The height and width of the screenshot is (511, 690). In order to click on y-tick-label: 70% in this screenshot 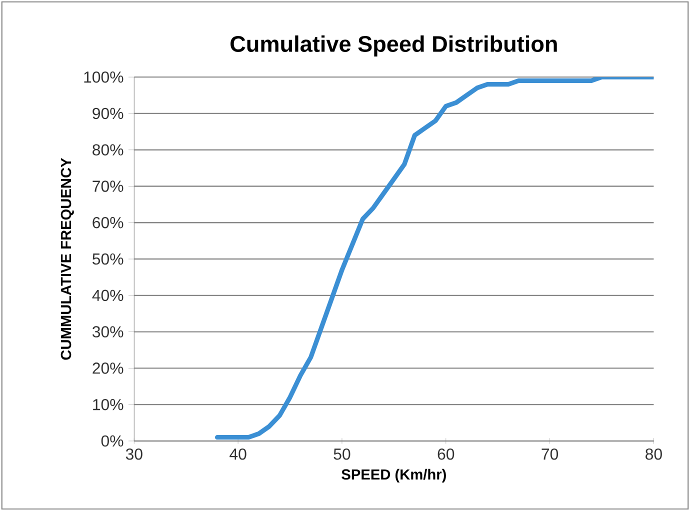, I will do `click(108, 186)`.